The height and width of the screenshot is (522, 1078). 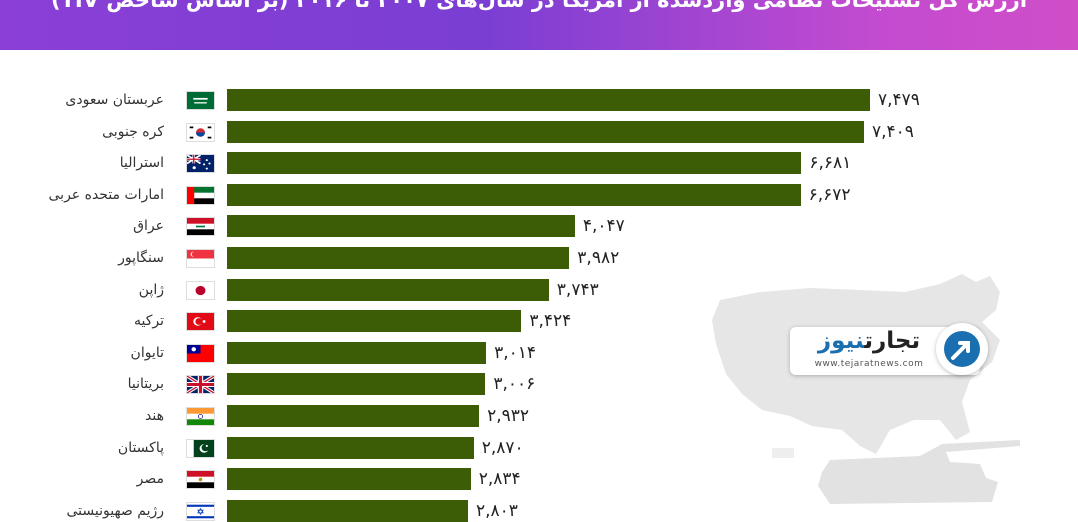 I want to click on egypt-flag, so click(x=200, y=480).